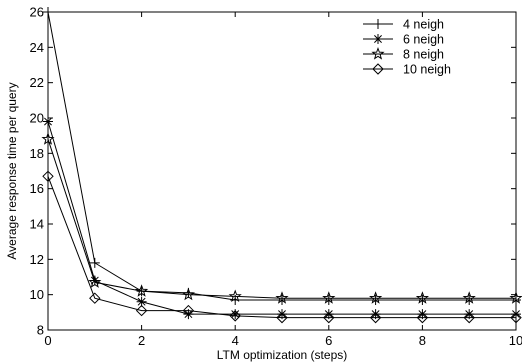 Image resolution: width=522 pixels, height=362 pixels. I want to click on y-tick-label: 14, so click(37, 224).